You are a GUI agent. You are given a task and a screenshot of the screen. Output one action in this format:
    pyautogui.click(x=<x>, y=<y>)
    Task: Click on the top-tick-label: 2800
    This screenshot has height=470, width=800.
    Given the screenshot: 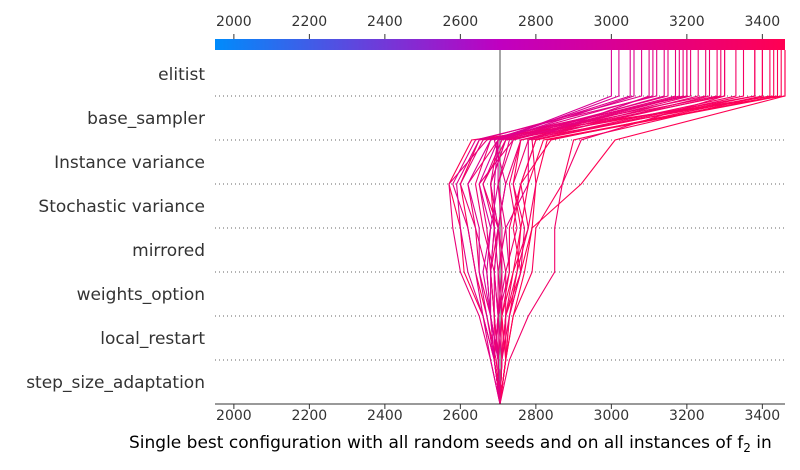 What is the action you would take?
    pyautogui.click(x=536, y=22)
    